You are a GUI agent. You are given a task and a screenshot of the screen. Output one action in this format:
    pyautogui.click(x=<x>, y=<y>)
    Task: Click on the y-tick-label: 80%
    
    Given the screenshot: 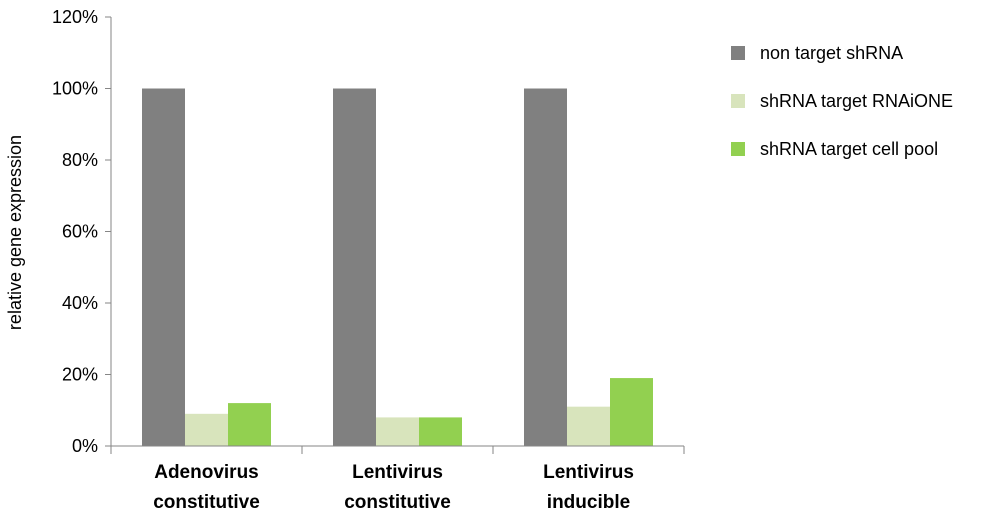 What is the action you would take?
    pyautogui.click(x=80, y=160)
    